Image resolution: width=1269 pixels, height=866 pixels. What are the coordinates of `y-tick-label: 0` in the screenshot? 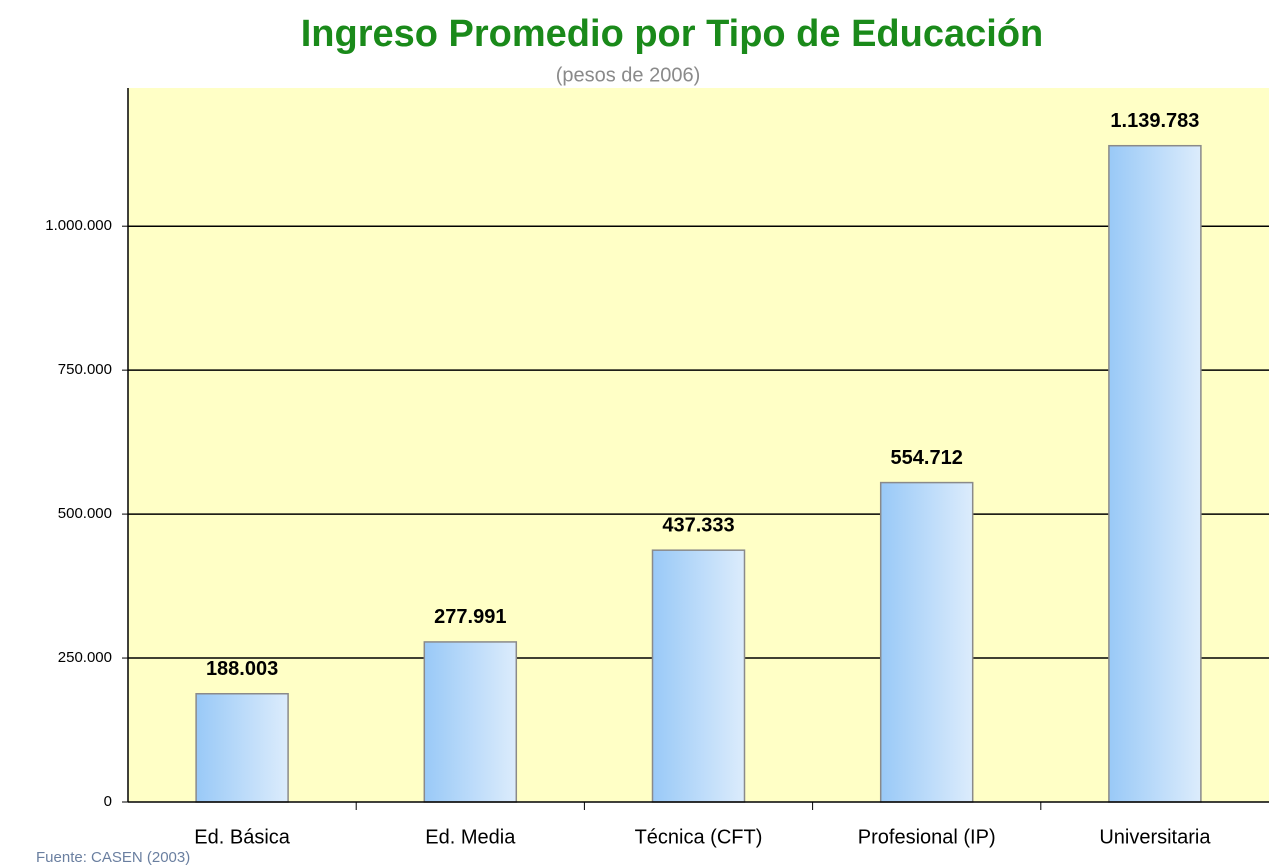 It's located at (108, 801).